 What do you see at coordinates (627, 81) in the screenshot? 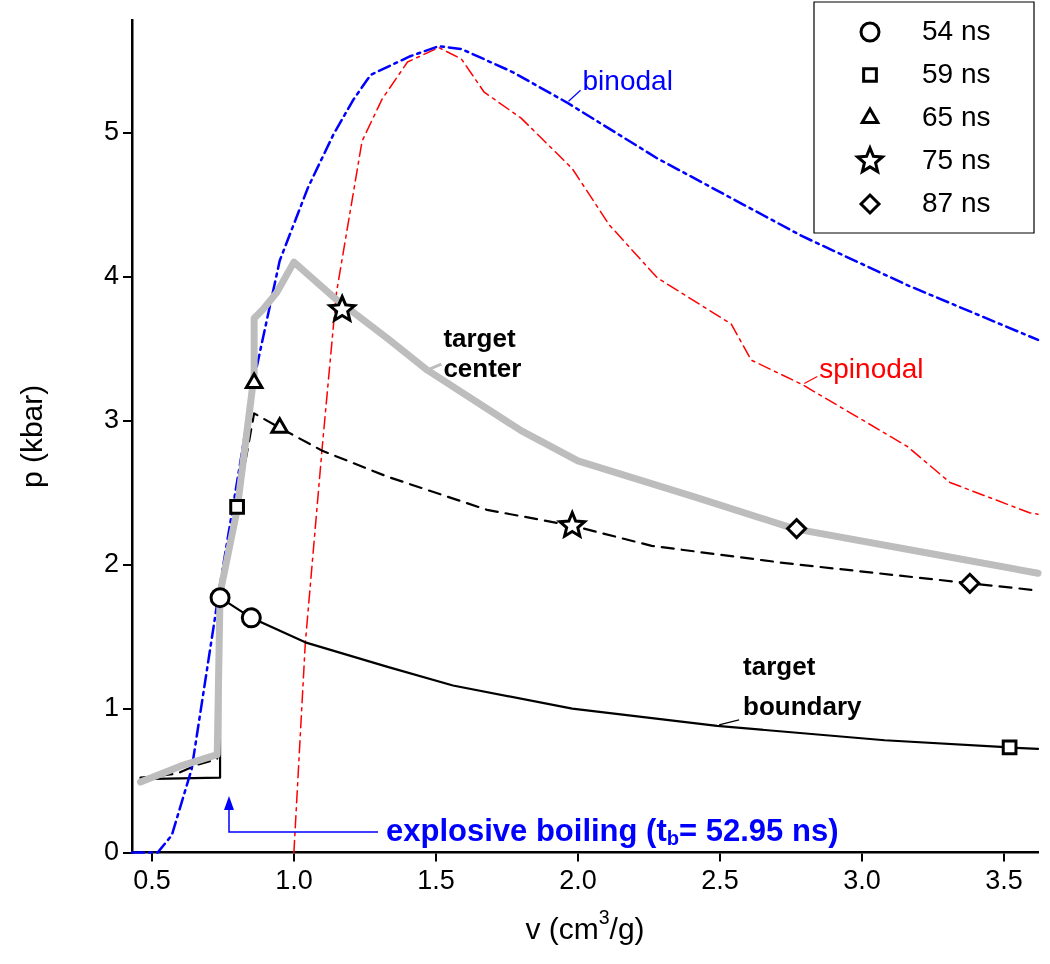
I see `legend-label: binodal` at bounding box center [627, 81].